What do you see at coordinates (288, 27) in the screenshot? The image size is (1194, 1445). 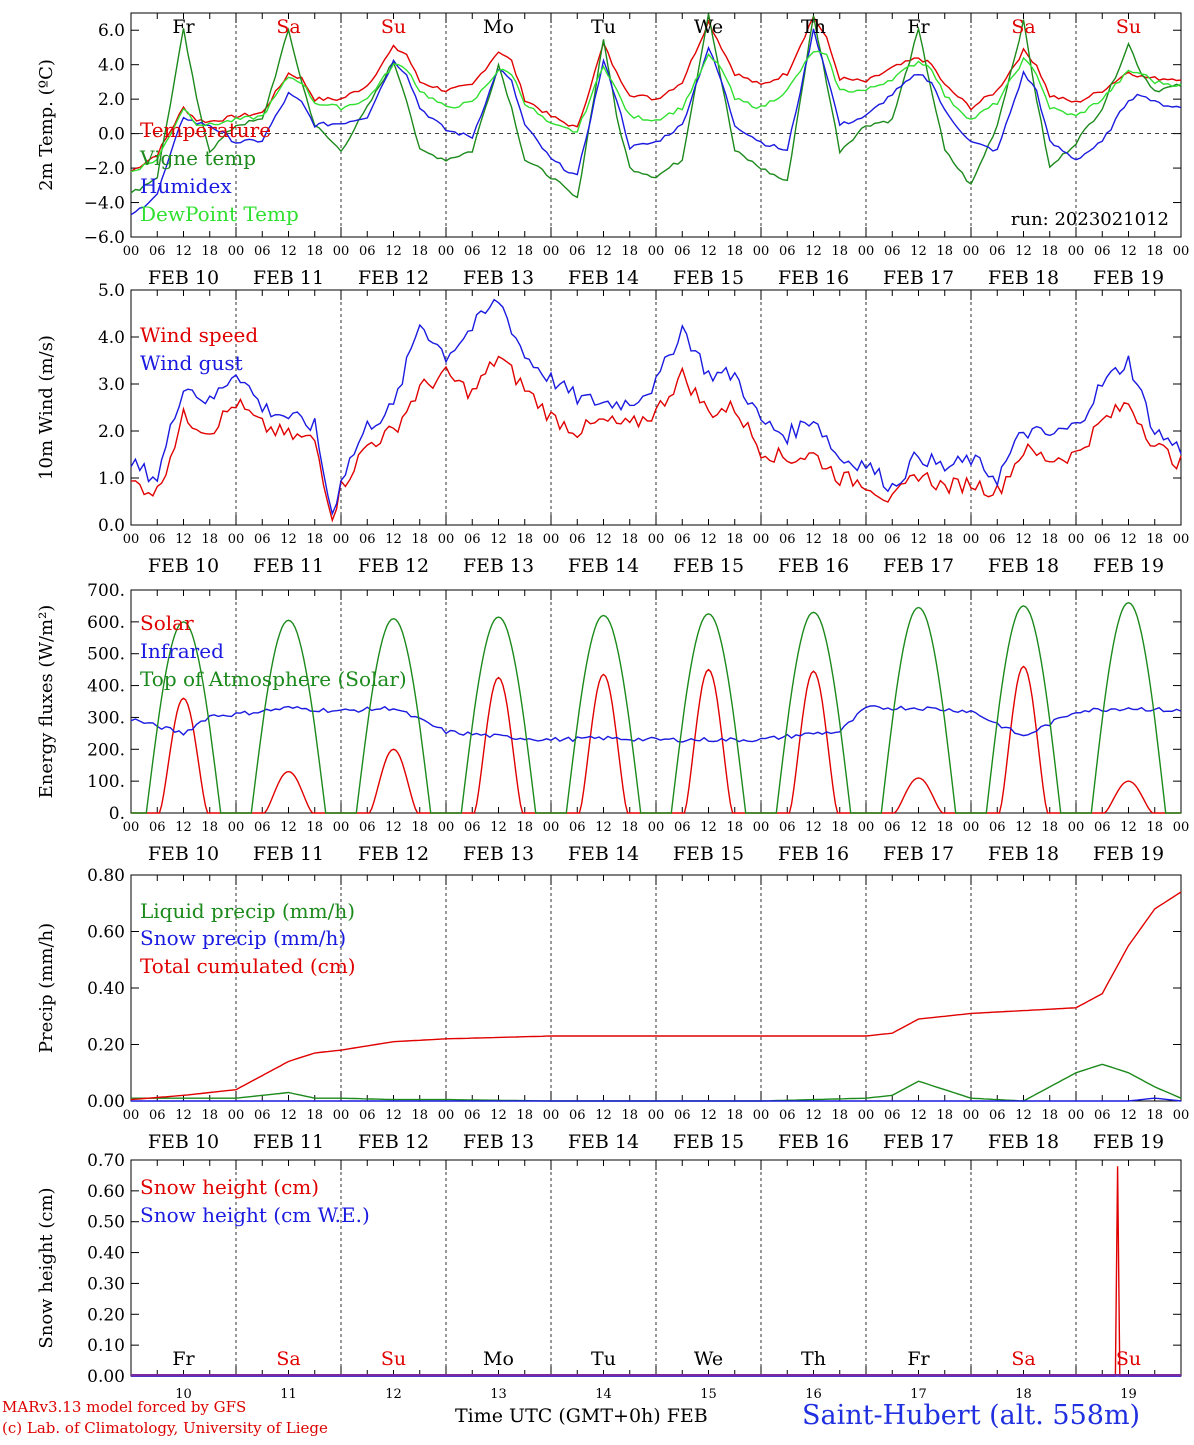 I see `day-of-week-label: Sa` at bounding box center [288, 27].